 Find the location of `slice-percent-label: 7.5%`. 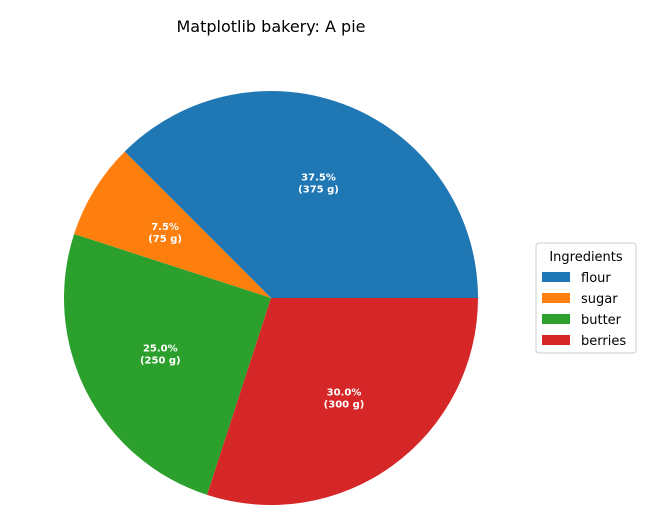

slice-percent-label: 7.5% is located at coordinates (165, 227).